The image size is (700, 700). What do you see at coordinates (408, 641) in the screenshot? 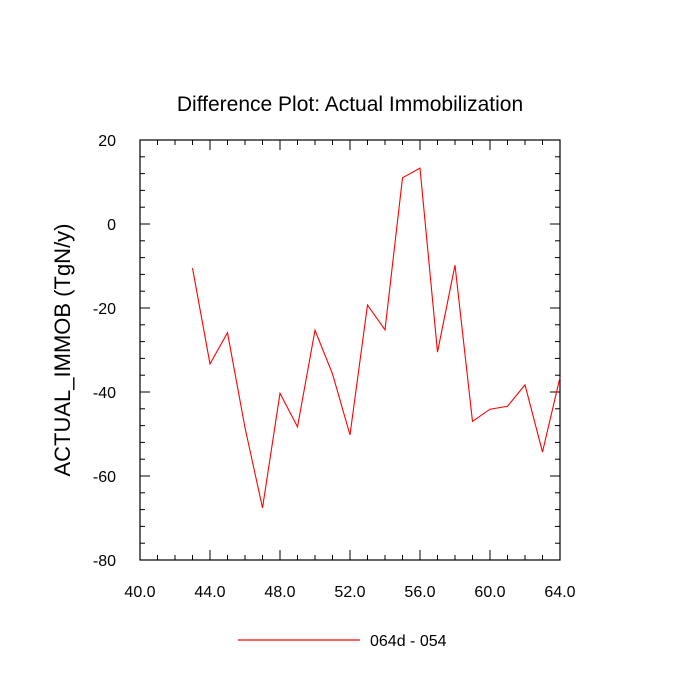
I see `legend-label: 064d - 054` at bounding box center [408, 641].